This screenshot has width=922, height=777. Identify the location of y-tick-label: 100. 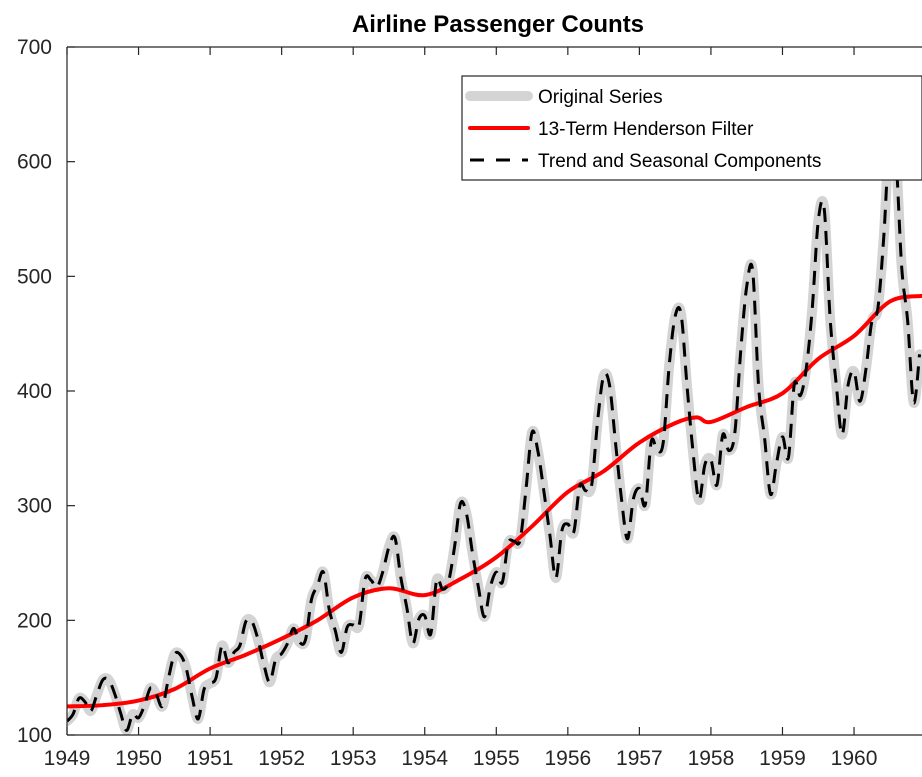
(34, 735).